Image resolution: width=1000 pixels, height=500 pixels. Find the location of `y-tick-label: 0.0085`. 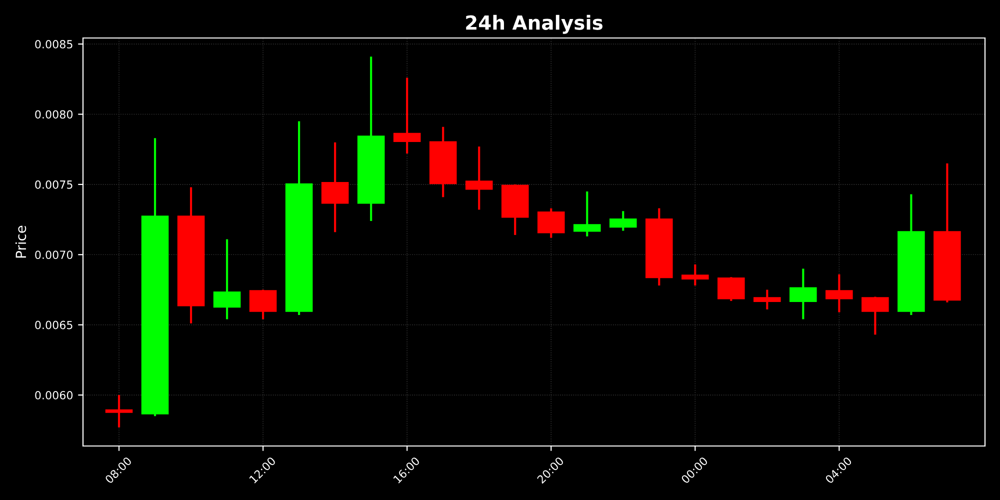

y-tick-label: 0.0085 is located at coordinates (53, 44).